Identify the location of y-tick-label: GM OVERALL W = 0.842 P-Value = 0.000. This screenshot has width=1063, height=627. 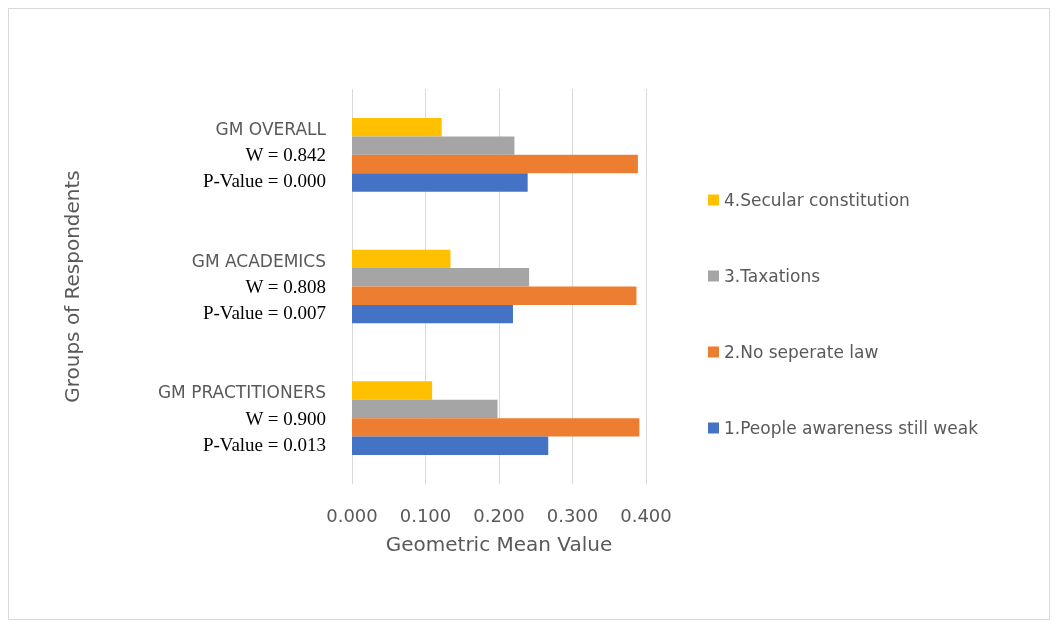
(264, 155).